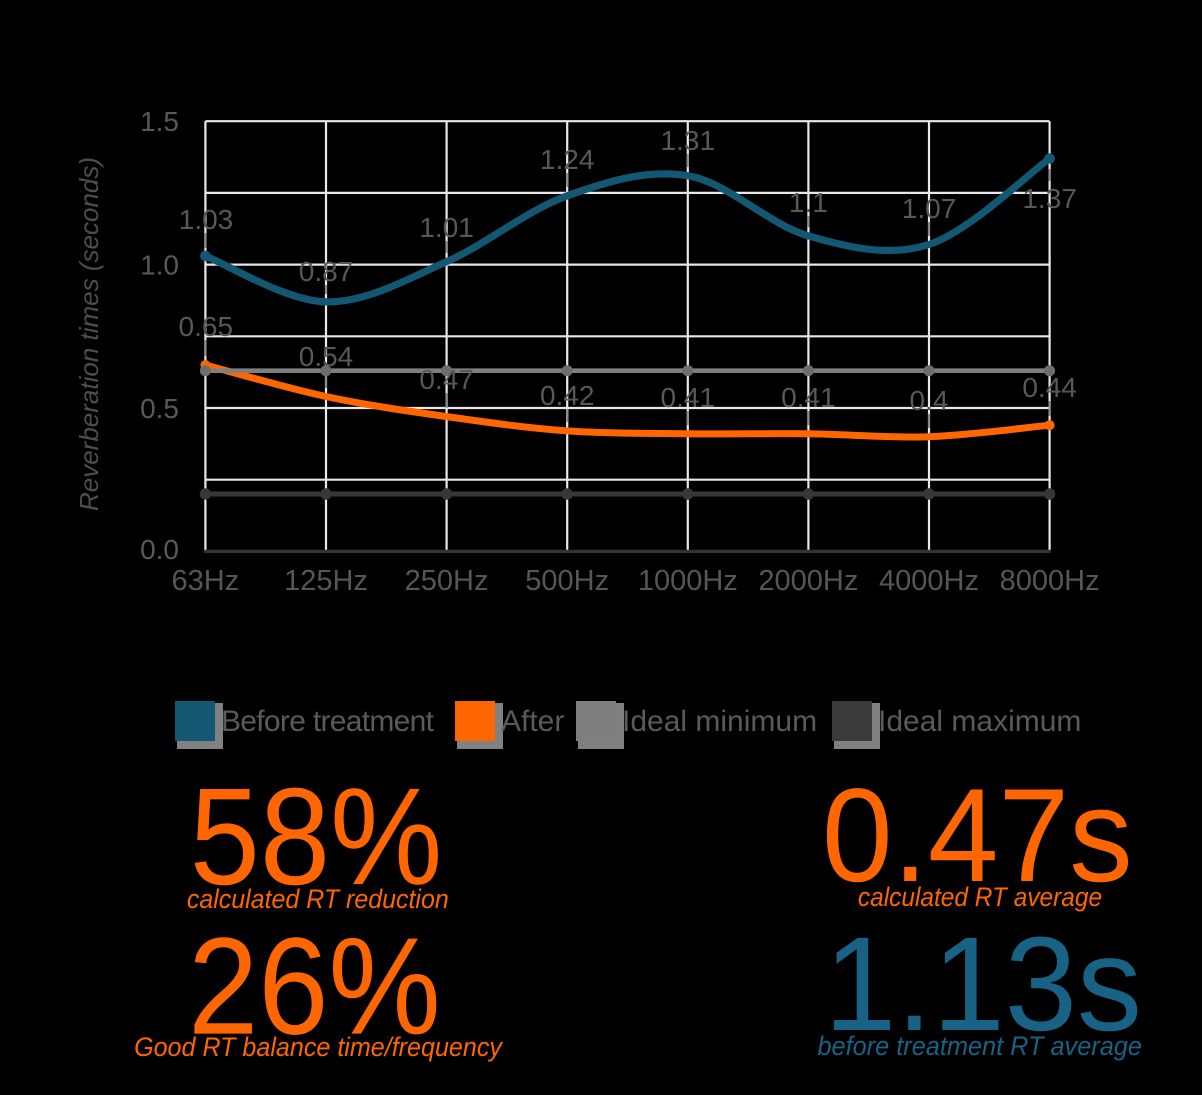 This screenshot has width=1202, height=1095. I want to click on svg-text: 0.44, so click(1049, 387).